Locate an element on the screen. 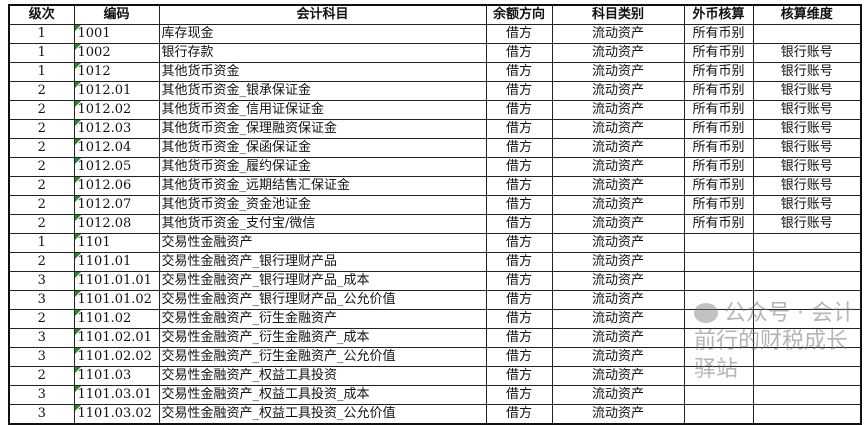 The image size is (865, 425). table-cell: 1001 is located at coordinates (116, 34).